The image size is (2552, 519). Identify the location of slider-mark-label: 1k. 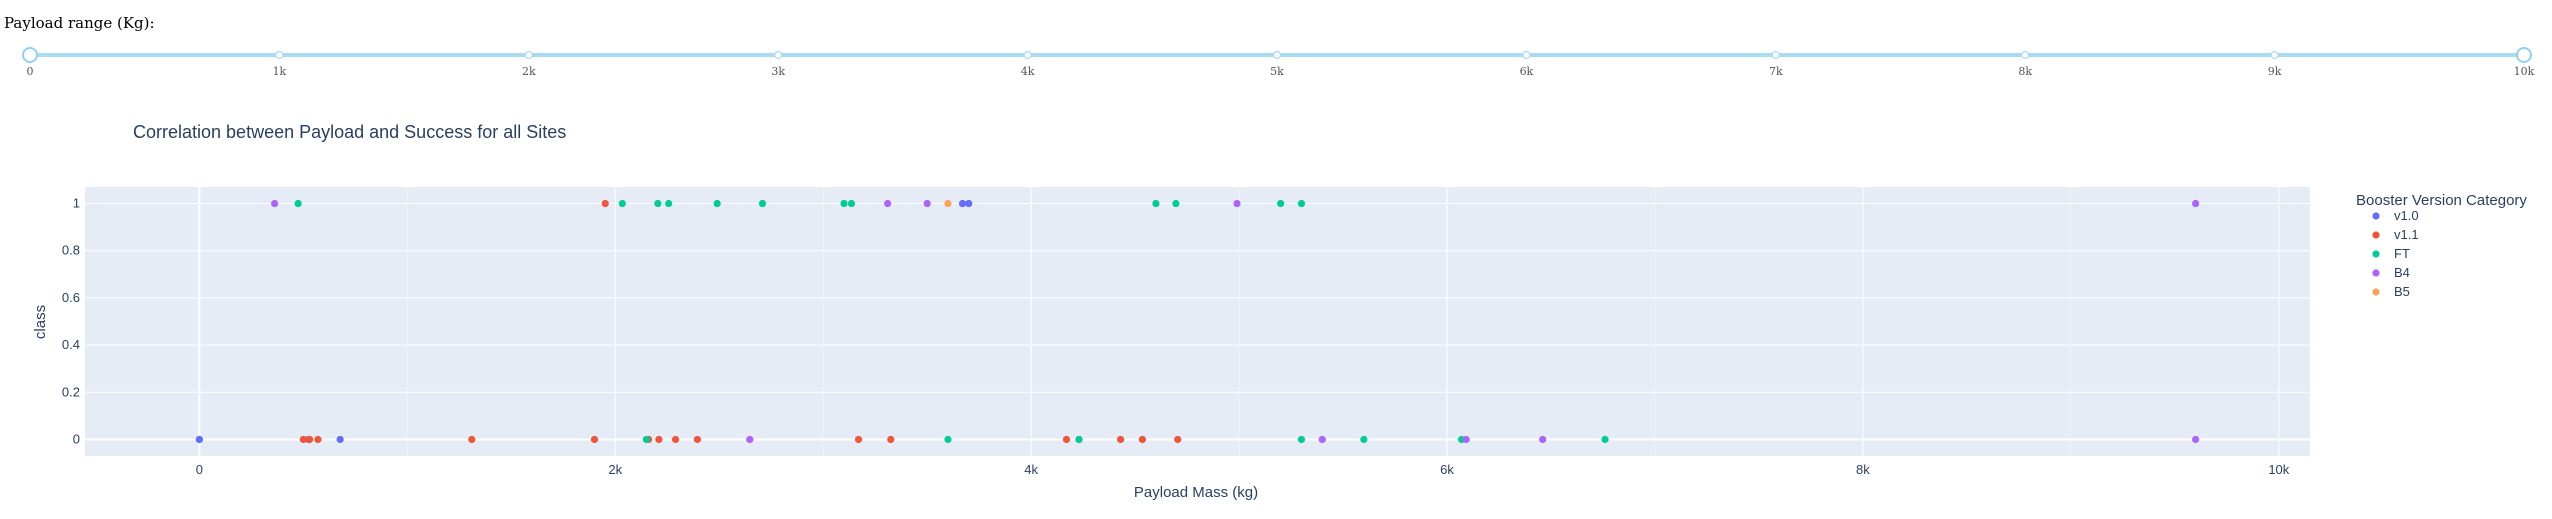
(280, 71).